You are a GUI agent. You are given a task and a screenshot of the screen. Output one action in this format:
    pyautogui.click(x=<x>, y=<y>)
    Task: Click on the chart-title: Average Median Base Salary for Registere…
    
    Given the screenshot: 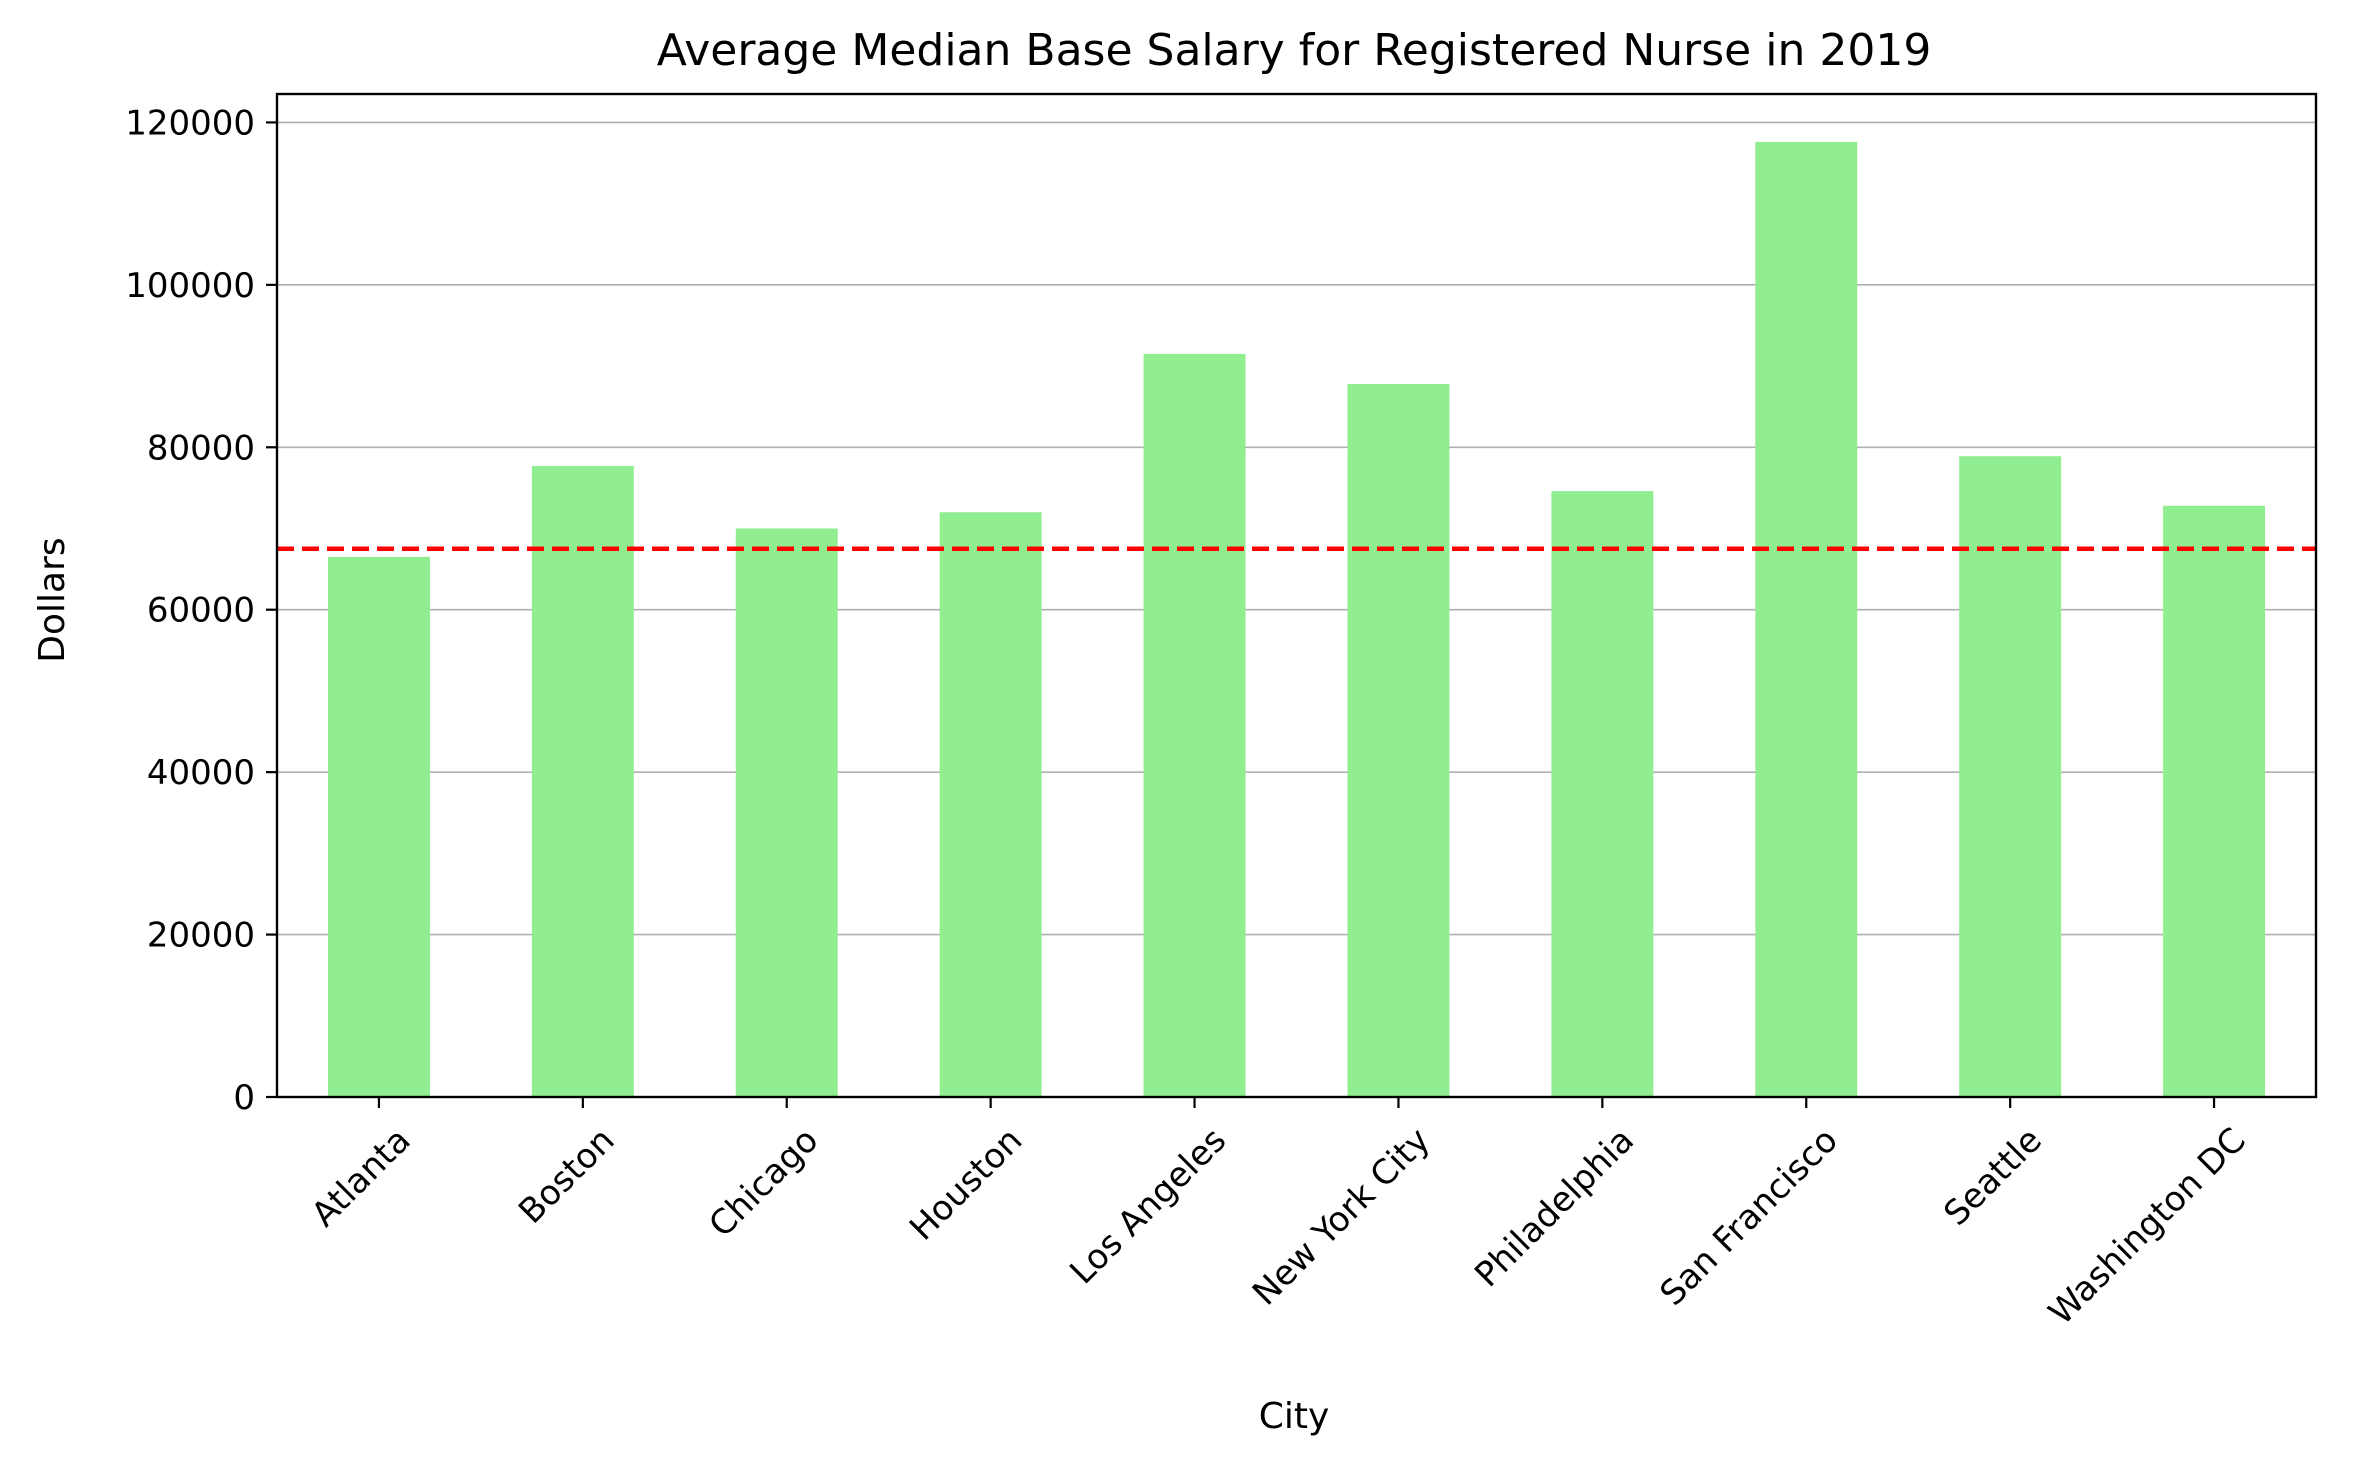 What is the action you would take?
    pyautogui.click(x=1294, y=50)
    